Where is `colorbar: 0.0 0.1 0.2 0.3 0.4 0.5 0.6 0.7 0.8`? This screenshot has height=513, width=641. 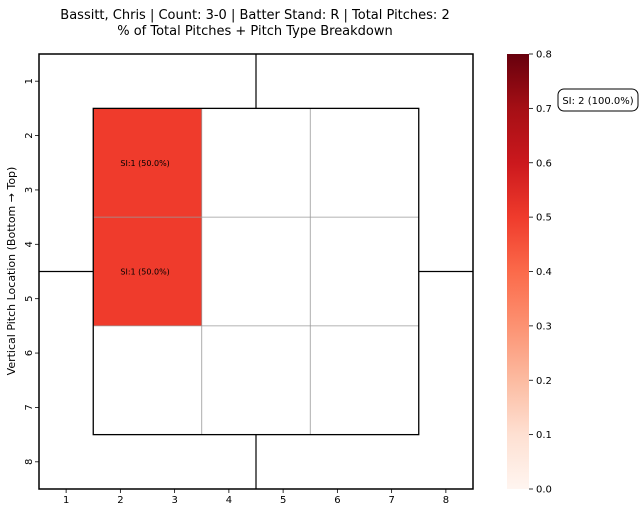 colorbar: 0.0 0.1 0.2 0.3 0.4 0.5 0.6 0.7 0.8 is located at coordinates (529, 273).